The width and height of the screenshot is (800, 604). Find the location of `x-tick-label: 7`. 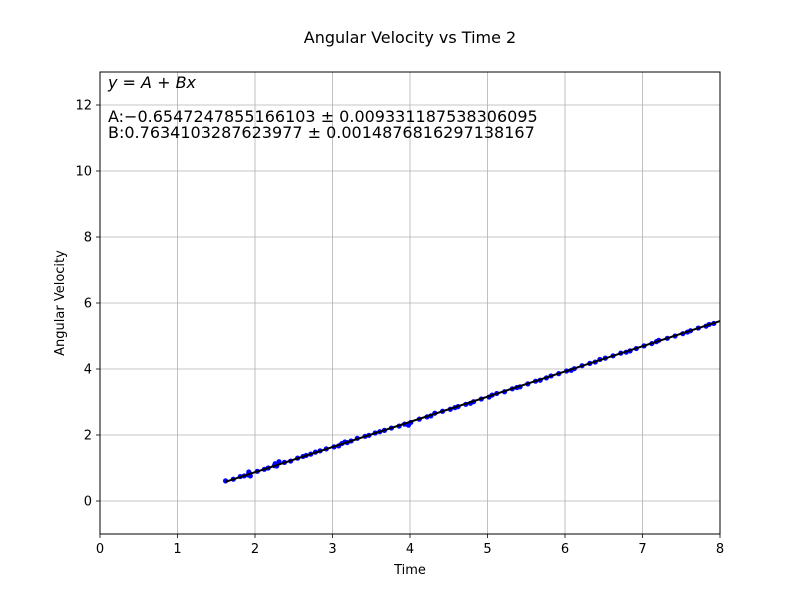

x-tick-label: 7 is located at coordinates (642, 549).